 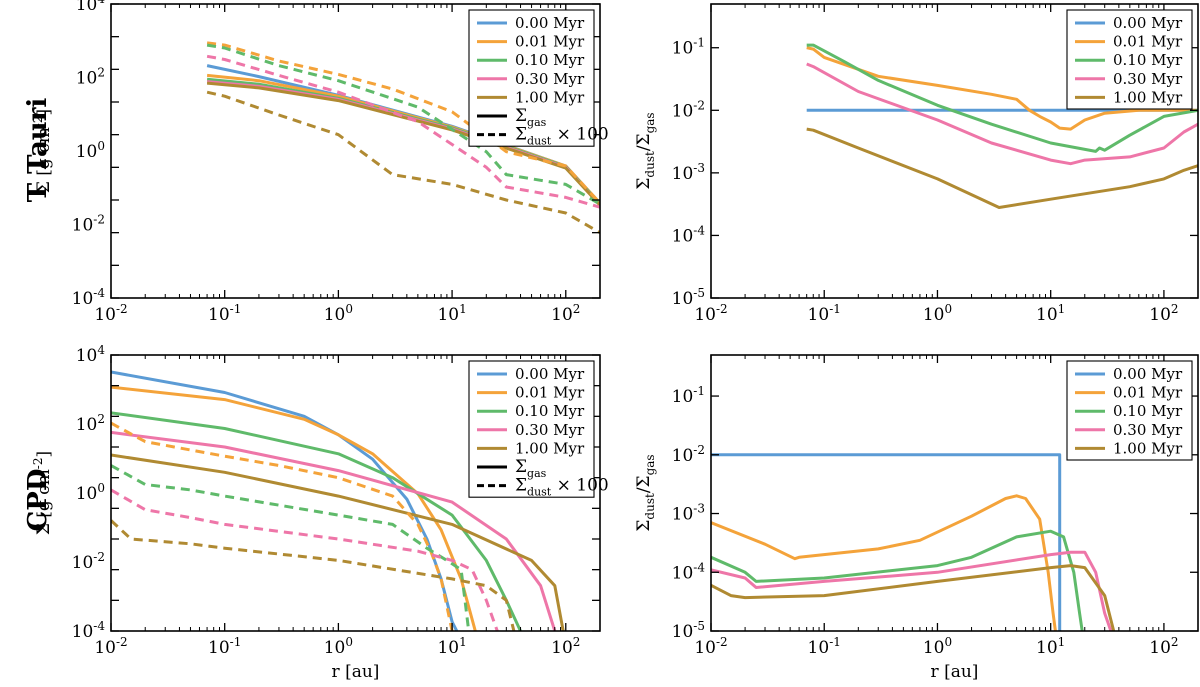 I want to click on line-gas-0_10myr, so click(x=316, y=521).